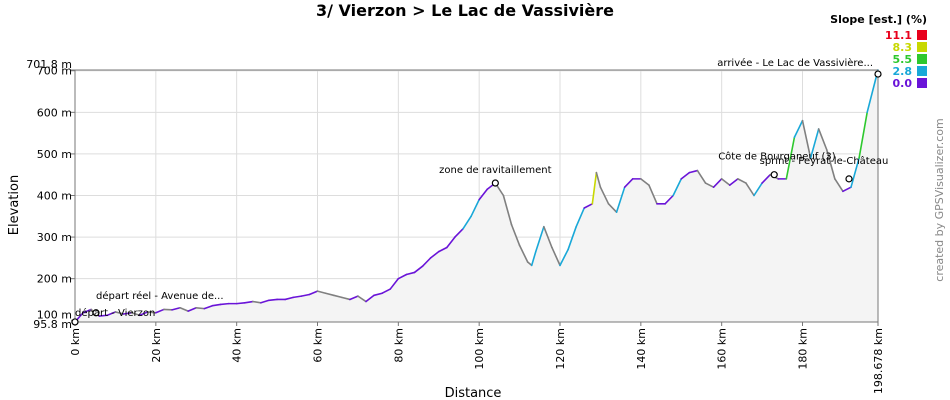 This screenshot has width=950, height=400. What do you see at coordinates (903, 71) in the screenshot?
I see `legend-value: 2.8` at bounding box center [903, 71].